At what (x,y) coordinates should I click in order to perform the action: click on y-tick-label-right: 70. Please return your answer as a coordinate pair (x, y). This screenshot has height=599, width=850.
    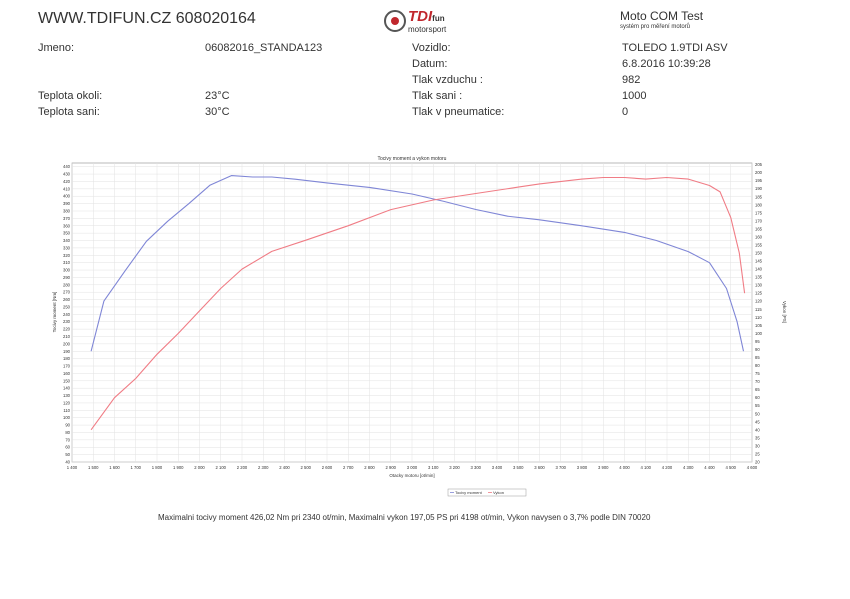
    Looking at the image, I should click on (757, 381).